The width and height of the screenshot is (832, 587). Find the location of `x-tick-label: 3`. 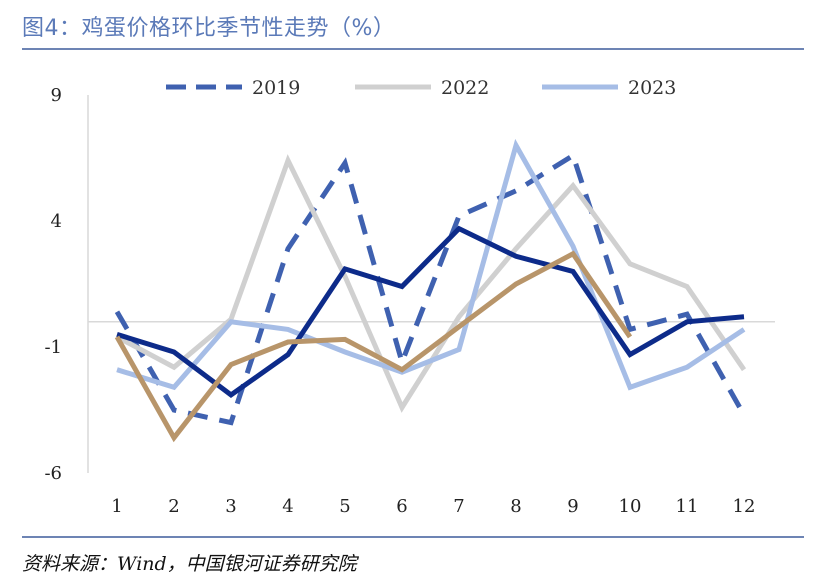

x-tick-label: 3 is located at coordinates (230, 506).